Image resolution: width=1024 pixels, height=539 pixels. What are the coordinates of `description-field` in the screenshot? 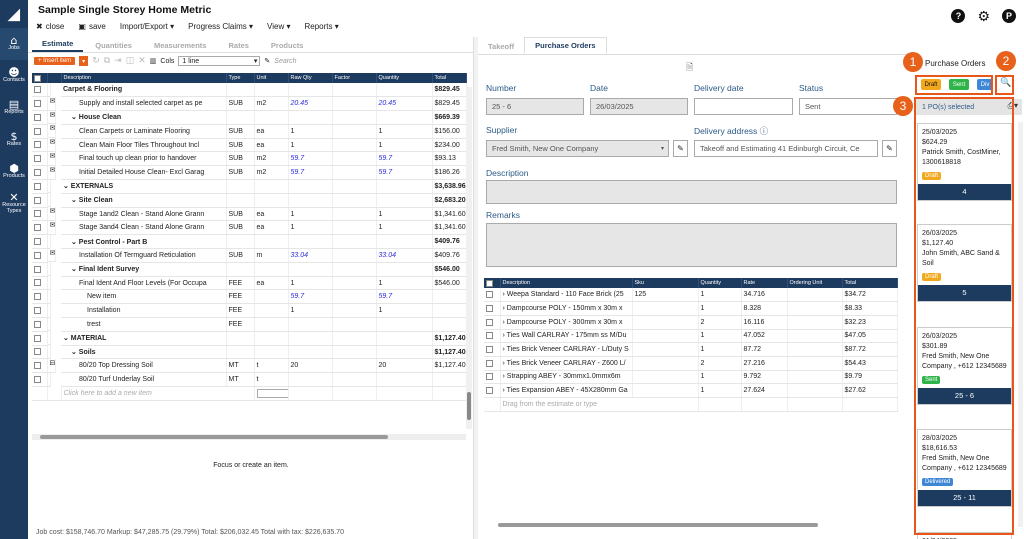 It's located at (691, 192).